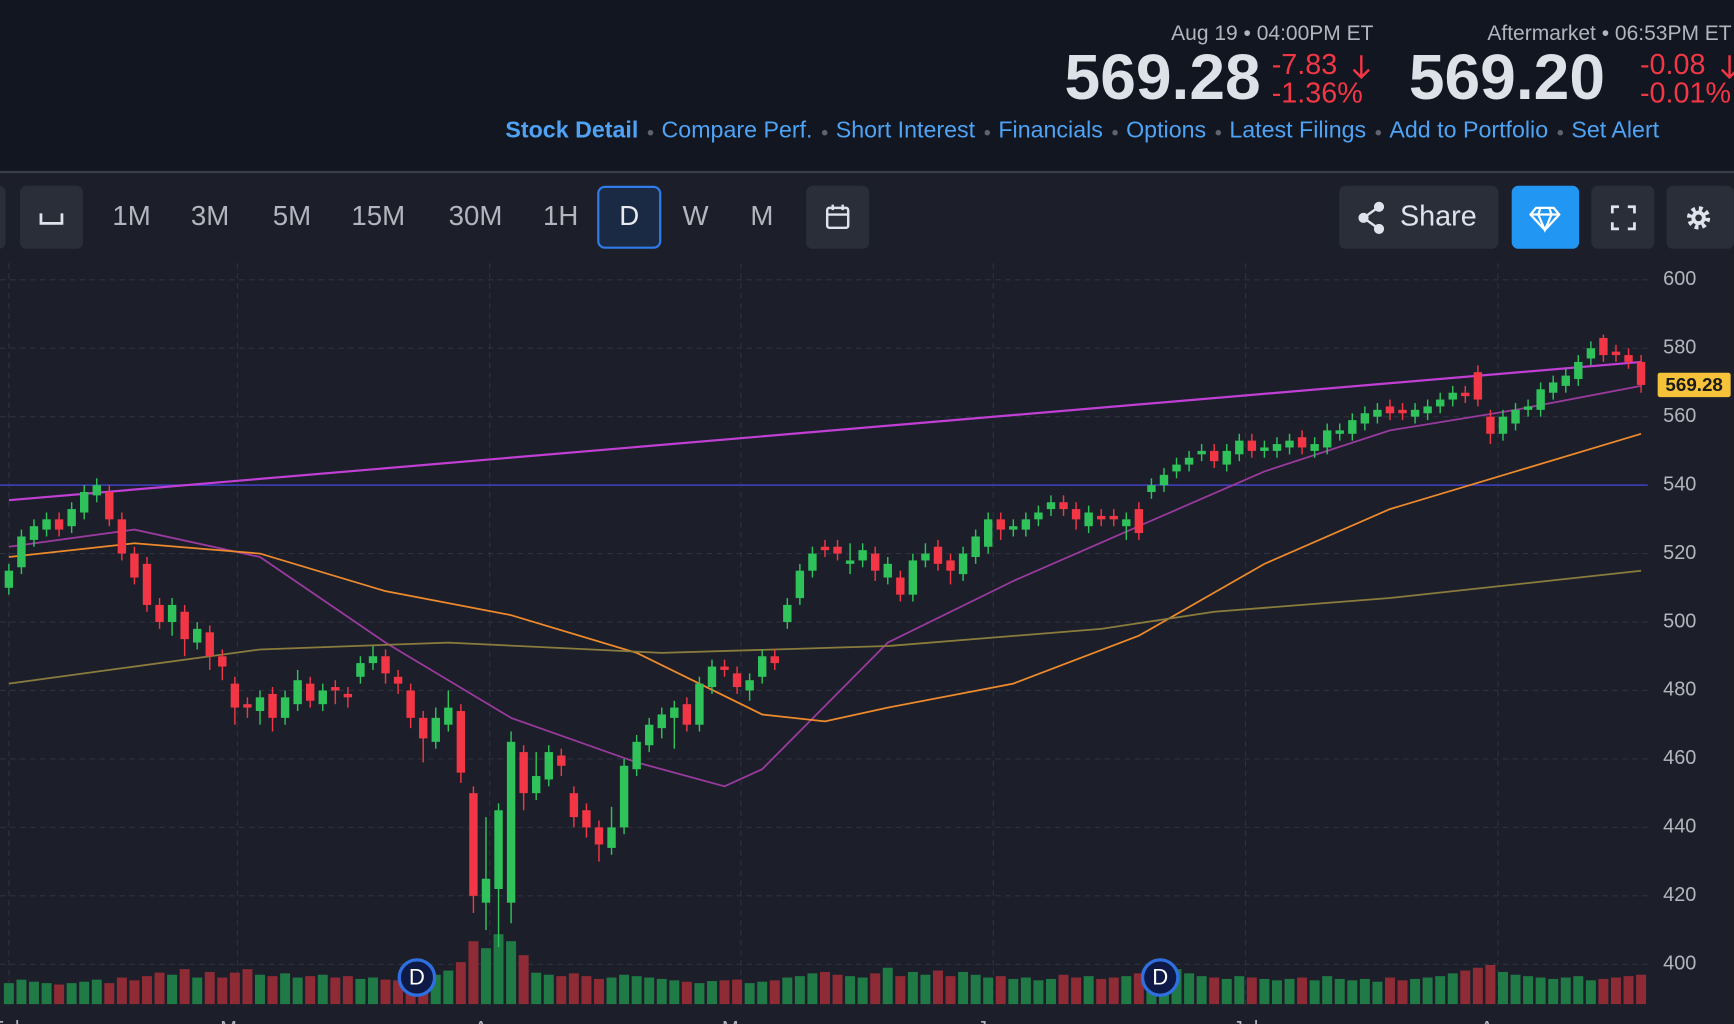 The height and width of the screenshot is (1024, 1734). I want to click on nav-link: Latest Filings, so click(1297, 130).